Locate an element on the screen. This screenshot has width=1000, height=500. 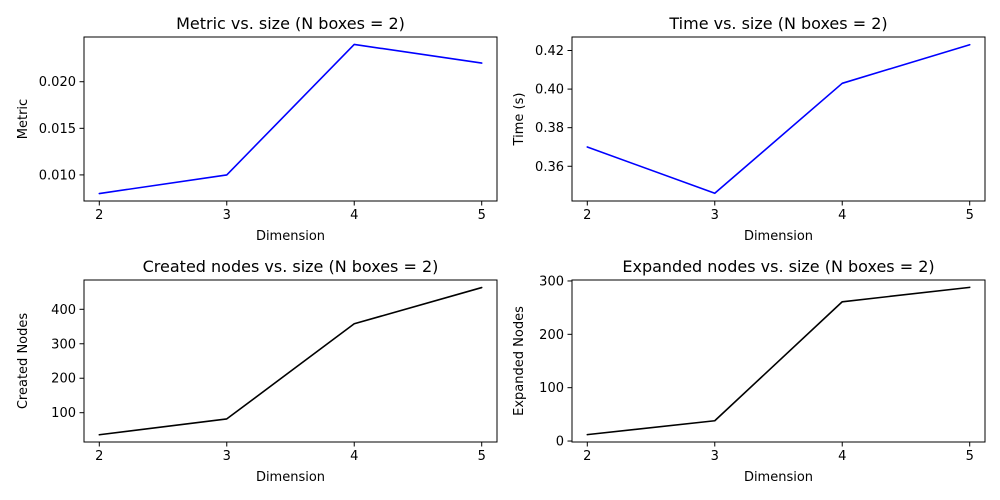
y-tick-label: 0.42 is located at coordinates (549, 51).